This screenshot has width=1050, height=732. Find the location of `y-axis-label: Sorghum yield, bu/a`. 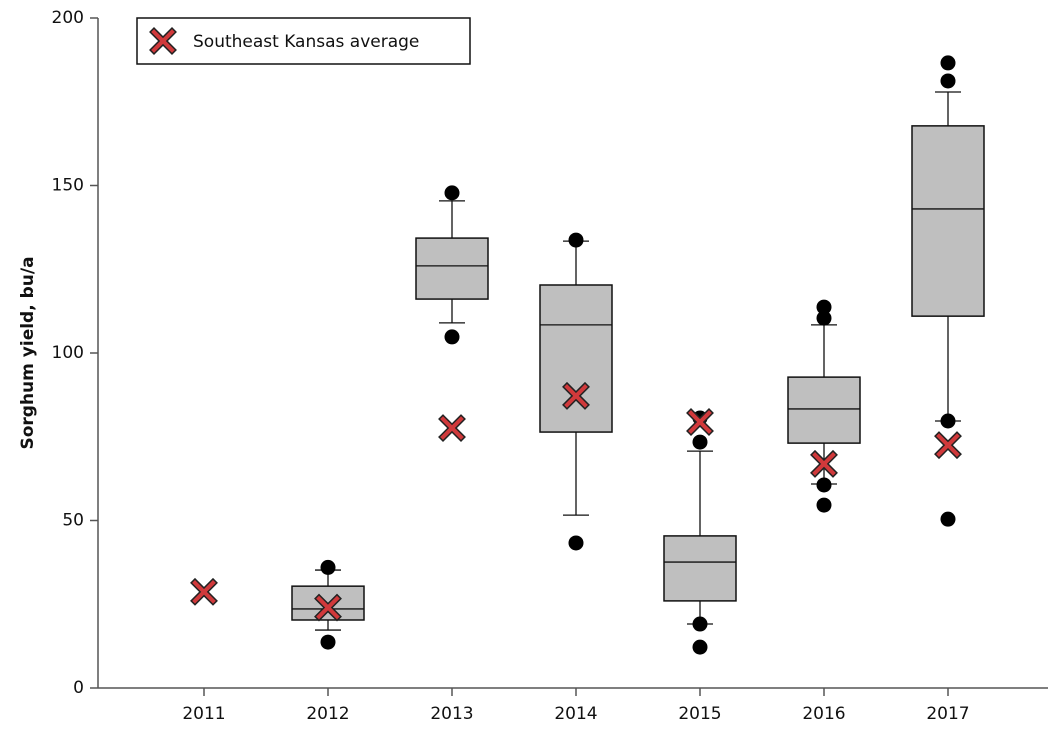

y-axis-label: Sorghum yield, bu/a is located at coordinates (28, 352).